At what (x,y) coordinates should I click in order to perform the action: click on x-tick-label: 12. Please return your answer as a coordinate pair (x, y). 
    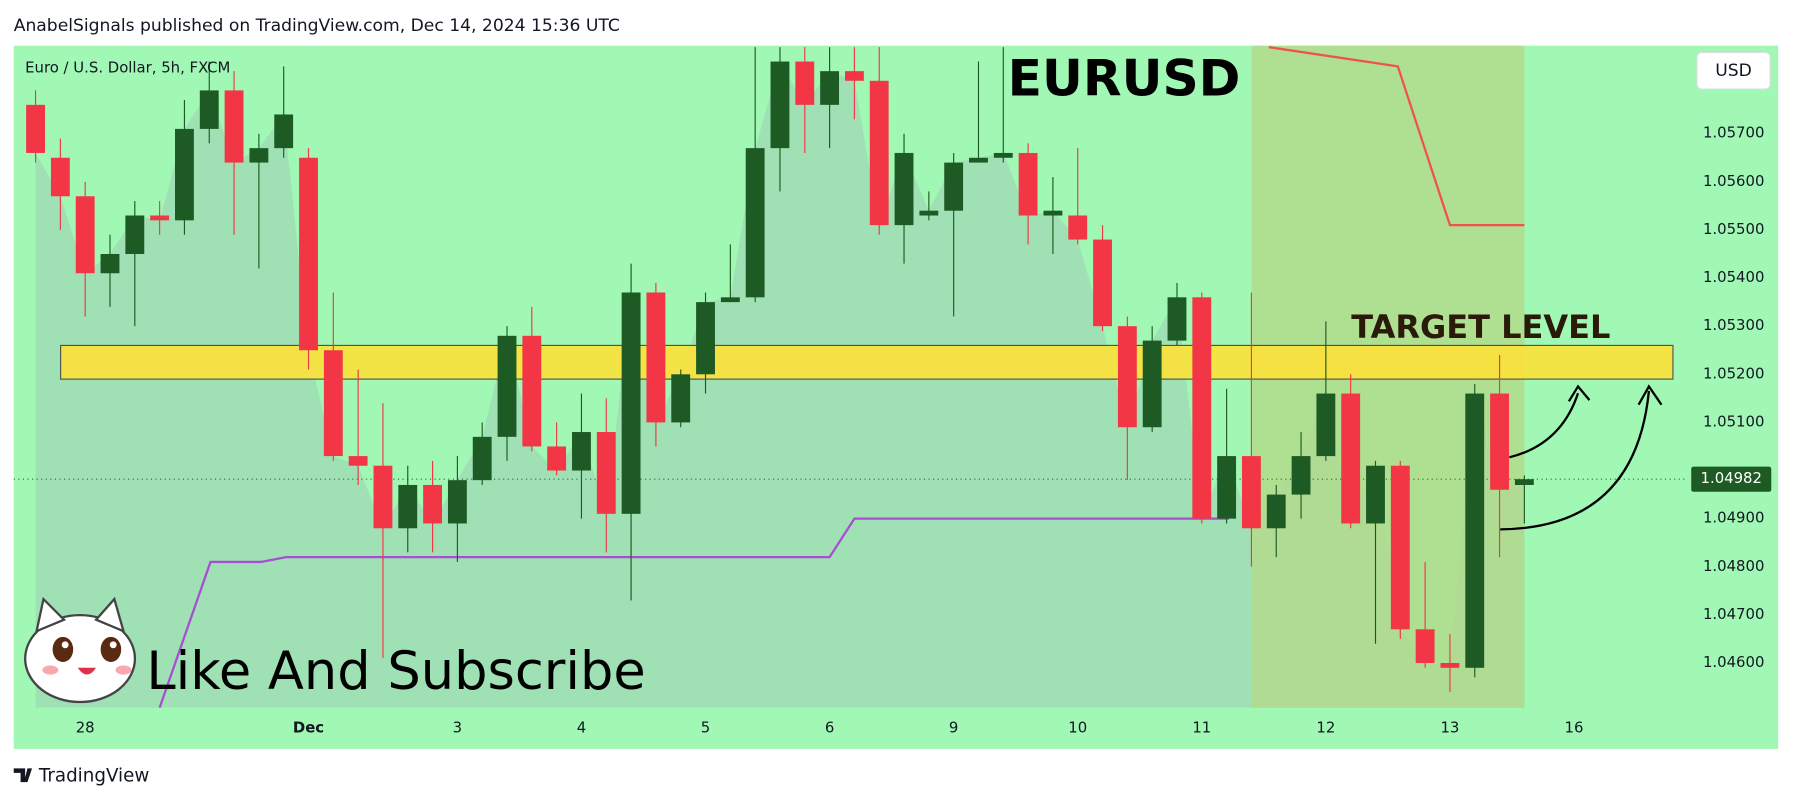
    Looking at the image, I should click on (1325, 727).